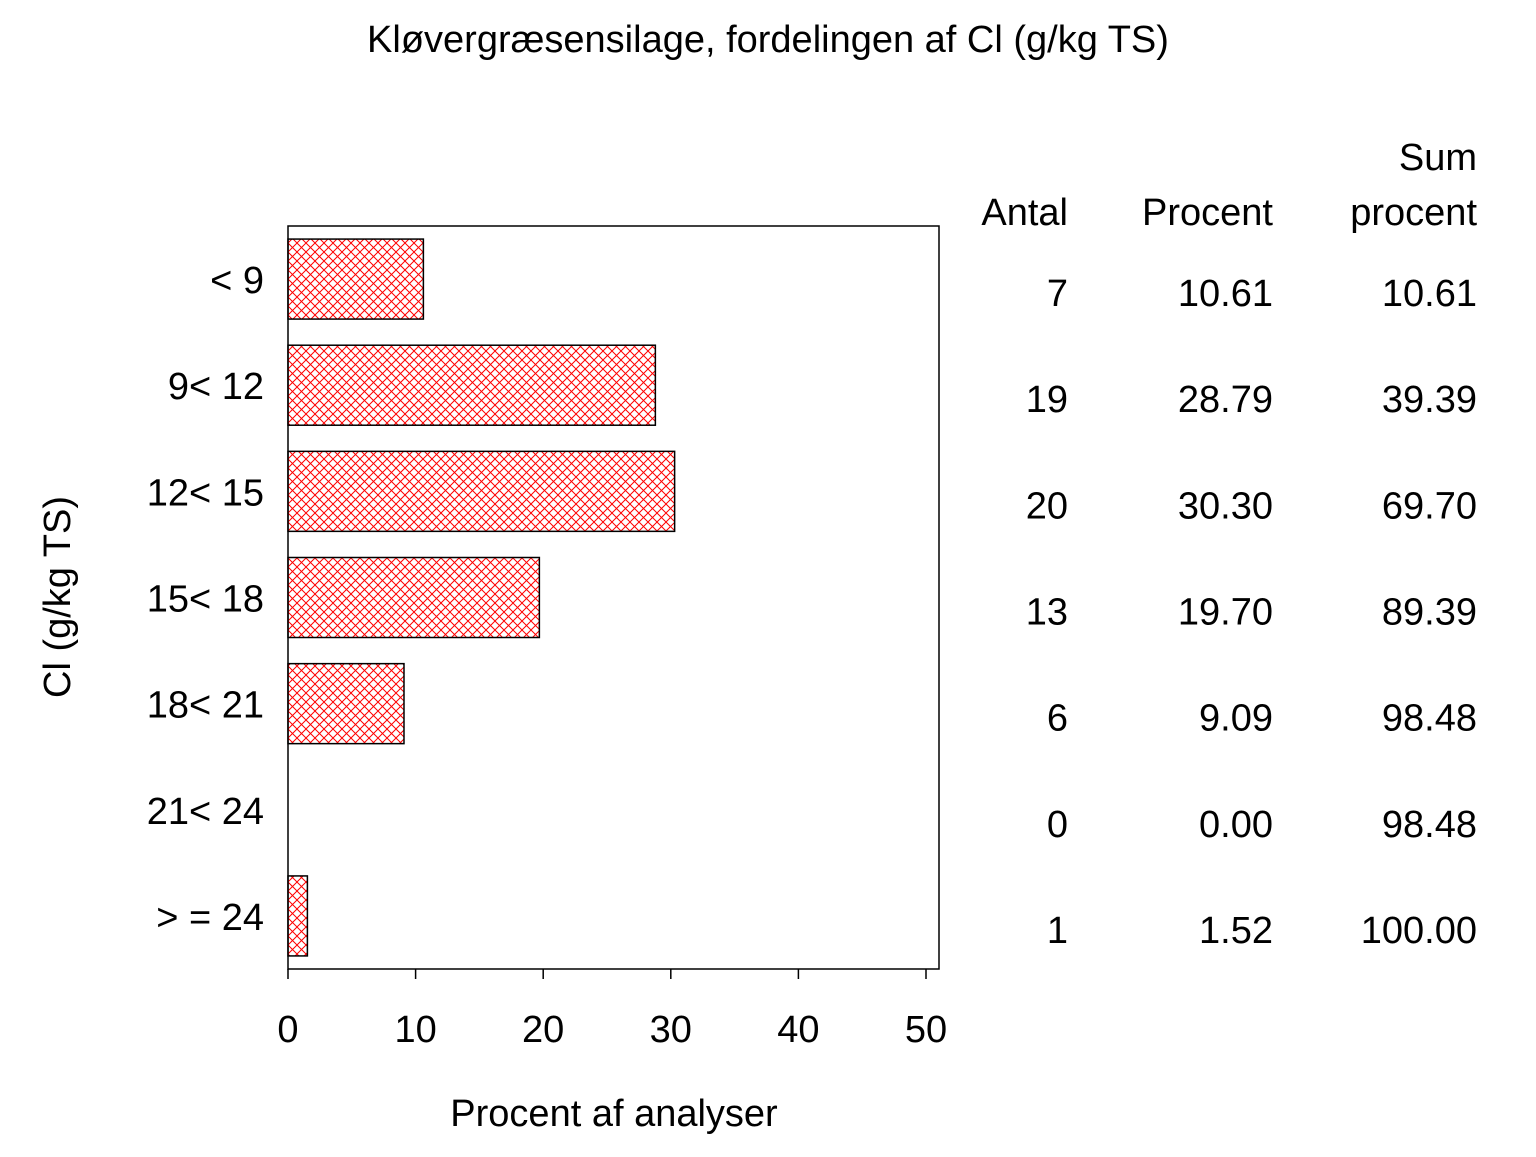 Image resolution: width=1536 pixels, height=1157 pixels. I want to click on table-header: procent, so click(1413, 213).